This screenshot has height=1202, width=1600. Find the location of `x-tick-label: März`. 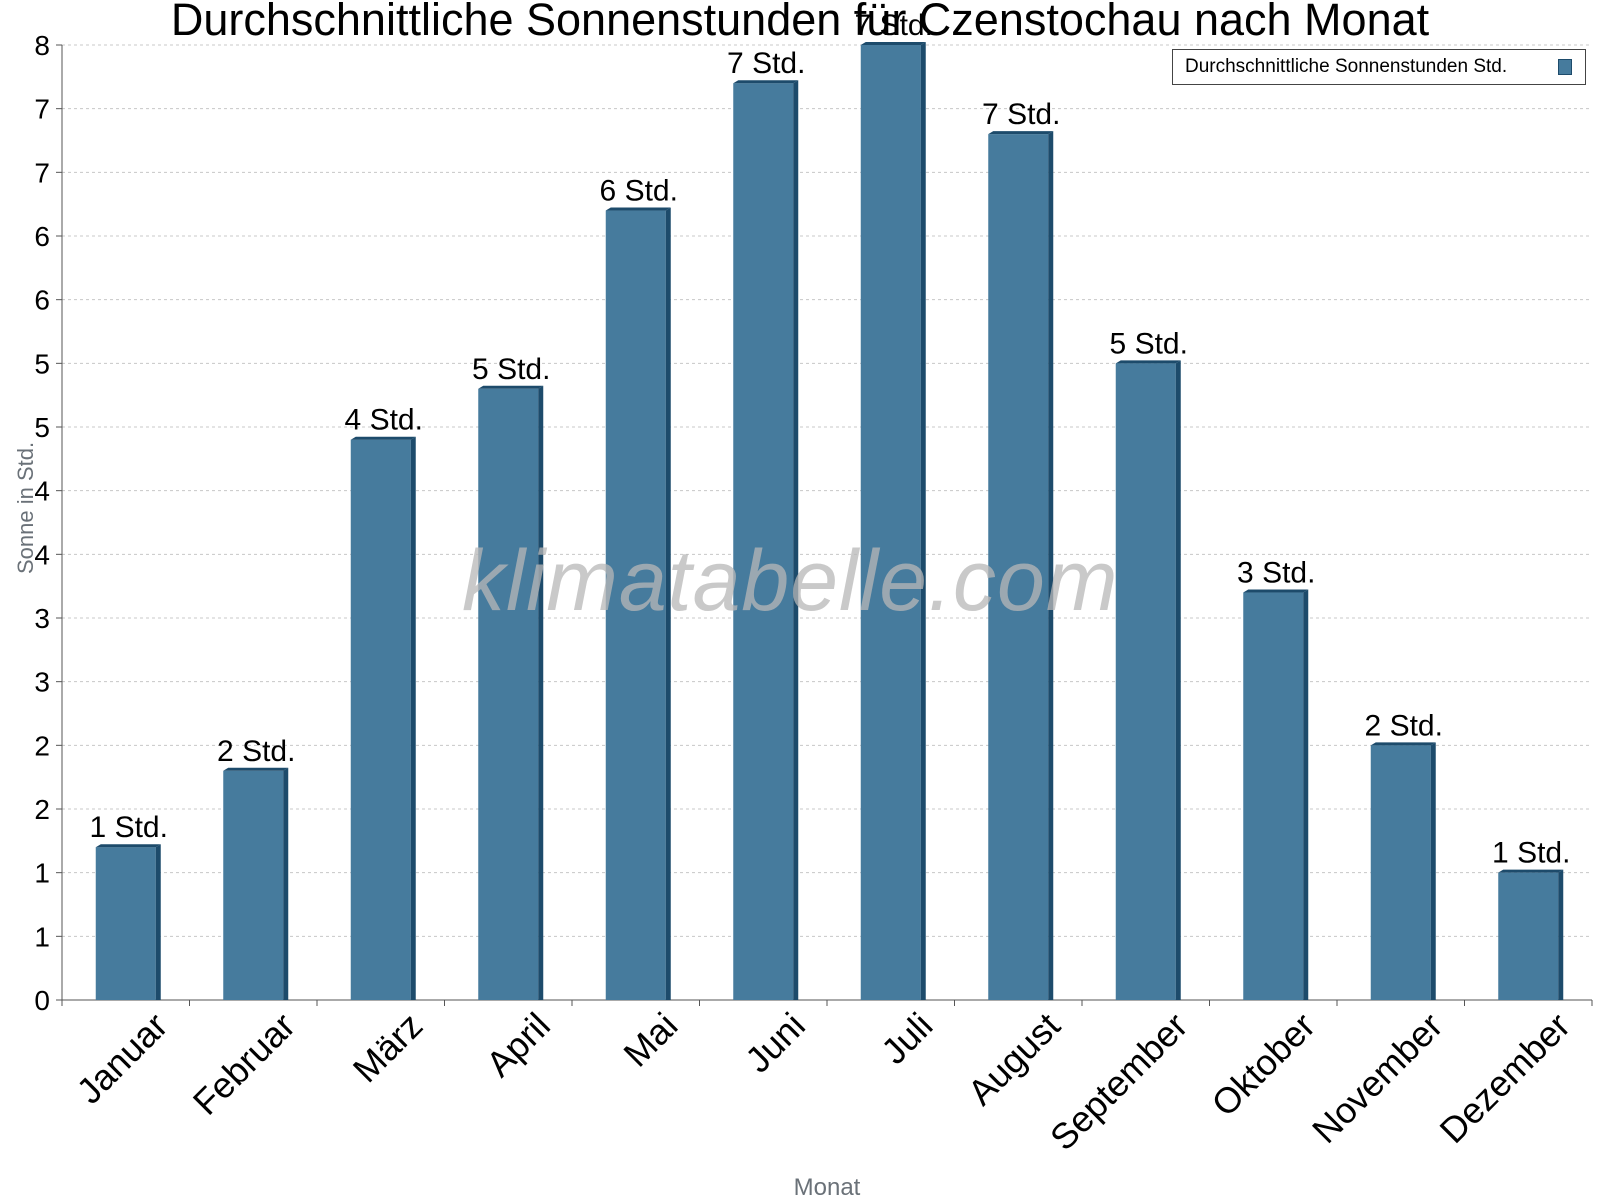

x-tick-label: März is located at coordinates (388, 1048).